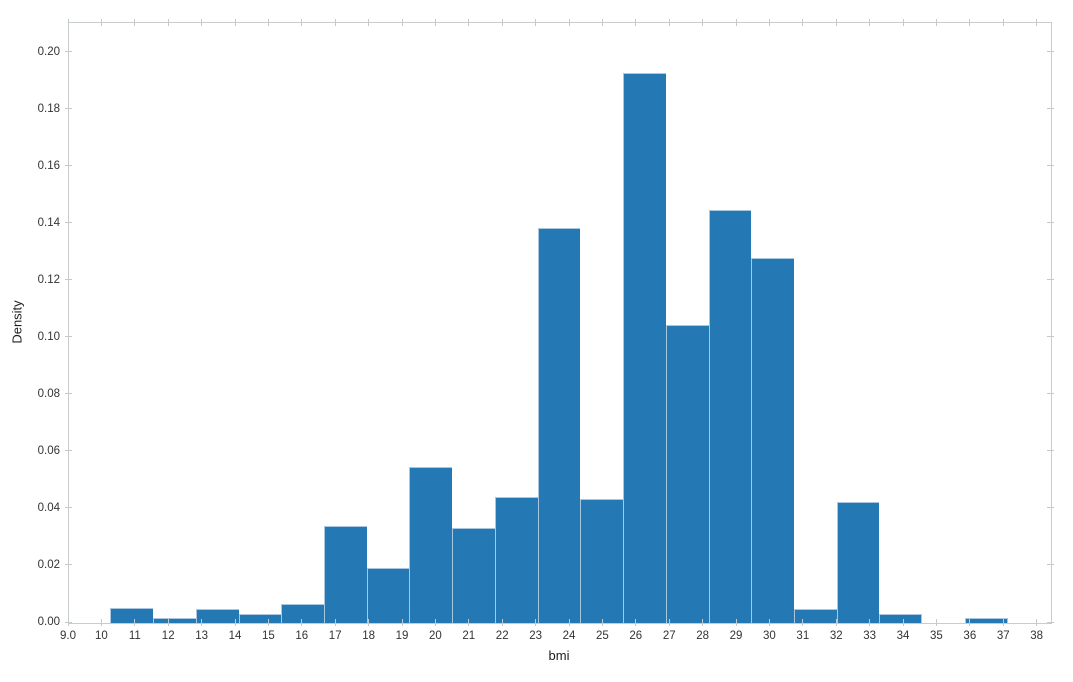  I want to click on x-tick-label: 29, so click(736, 636).